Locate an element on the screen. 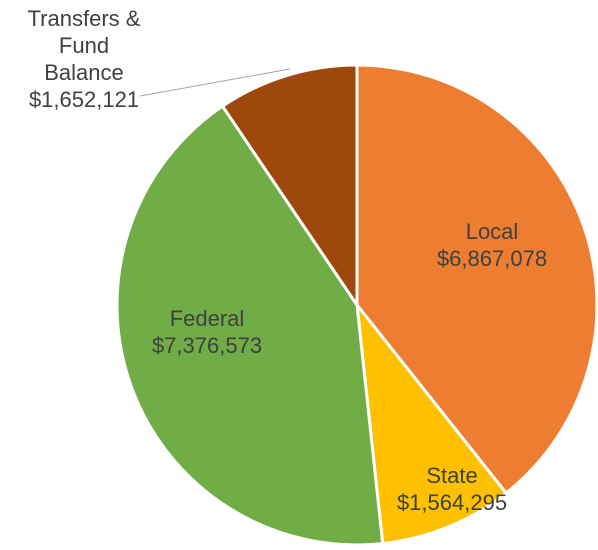  category-label: Local is located at coordinates (492, 231).